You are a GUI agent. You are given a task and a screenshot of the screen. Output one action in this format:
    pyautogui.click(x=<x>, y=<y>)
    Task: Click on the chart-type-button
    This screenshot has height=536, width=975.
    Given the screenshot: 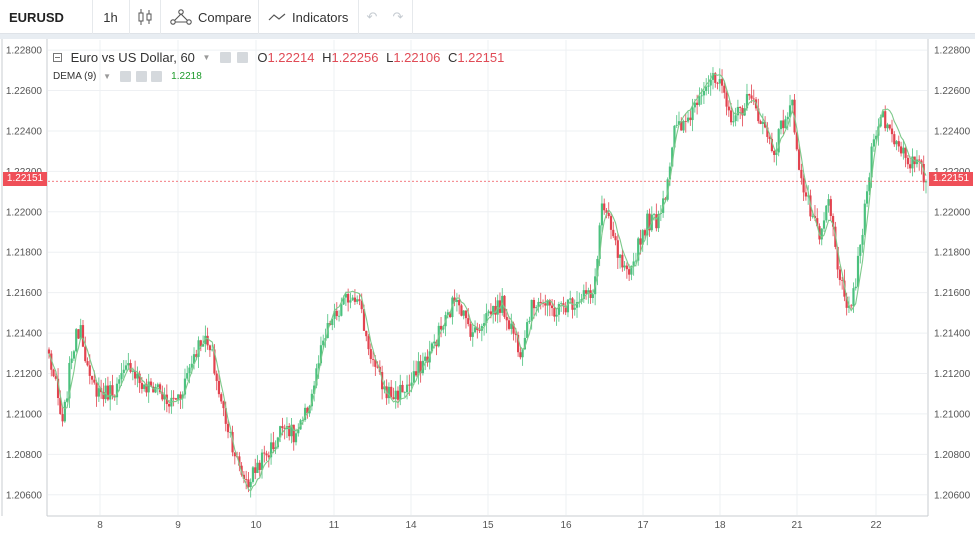 What is the action you would take?
    pyautogui.click(x=145, y=17)
    